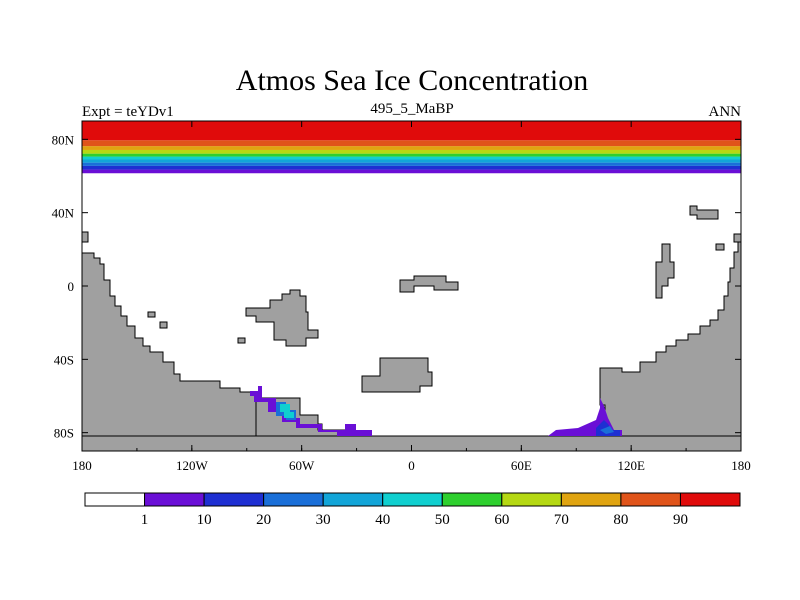 The height and width of the screenshot is (600, 800). I want to click on land-equatorial-continent, so click(282, 318).